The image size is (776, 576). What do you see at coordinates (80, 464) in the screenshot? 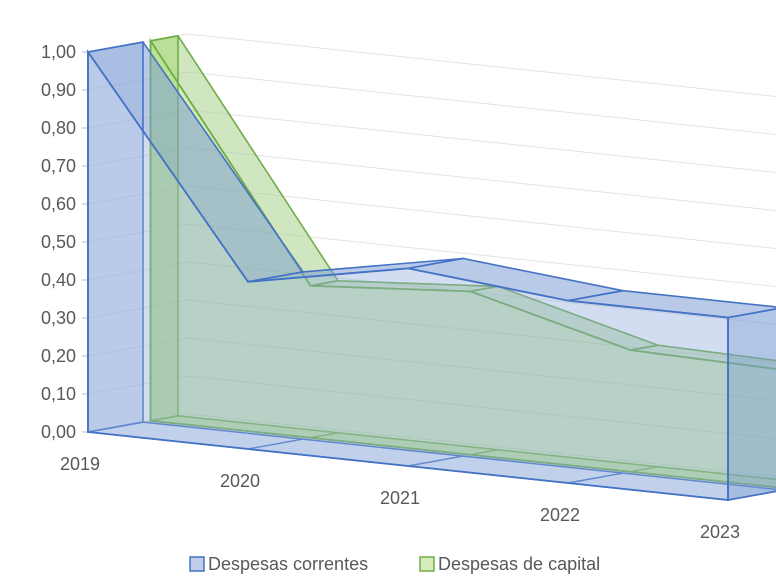
I see `x-tick-label: 2019` at bounding box center [80, 464].